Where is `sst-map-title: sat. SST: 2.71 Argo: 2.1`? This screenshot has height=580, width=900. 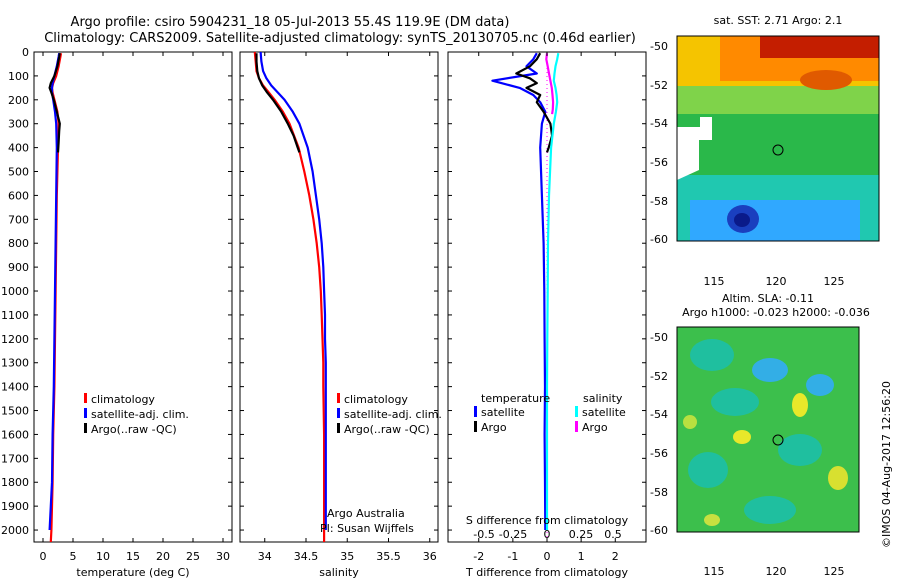
sst-map-title: sat. SST: 2.71 Argo: 2.1 is located at coordinates (778, 20).